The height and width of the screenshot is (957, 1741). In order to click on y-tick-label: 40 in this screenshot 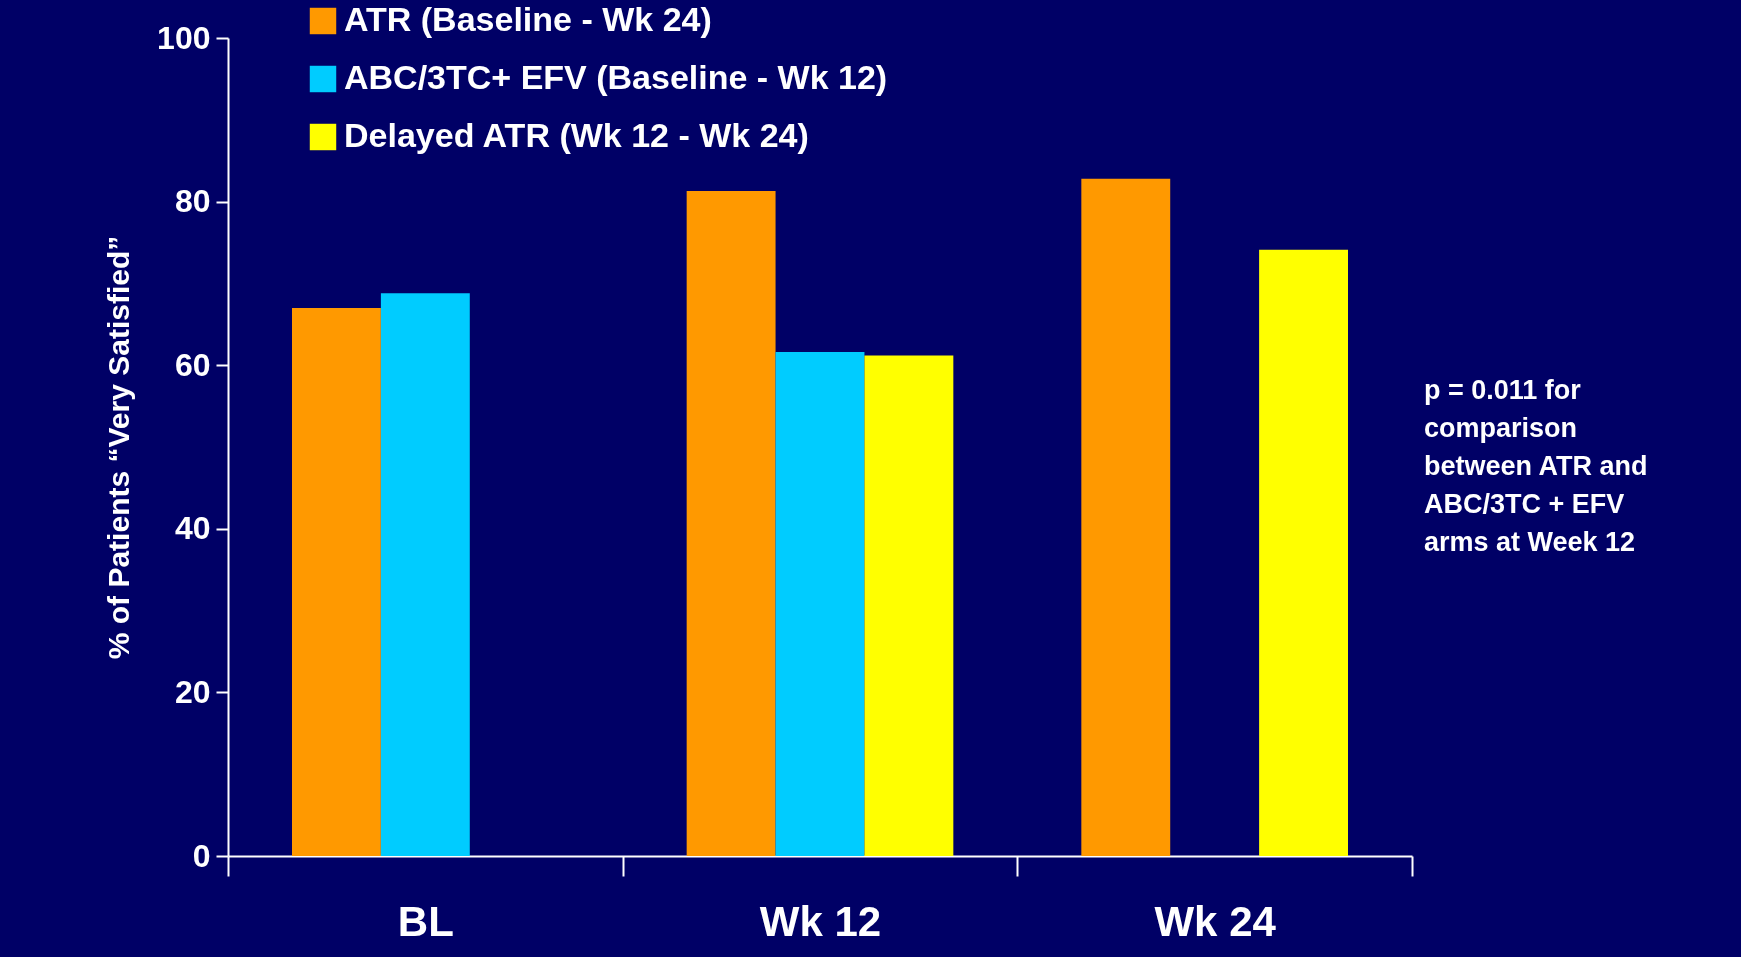, I will do `click(192, 528)`.